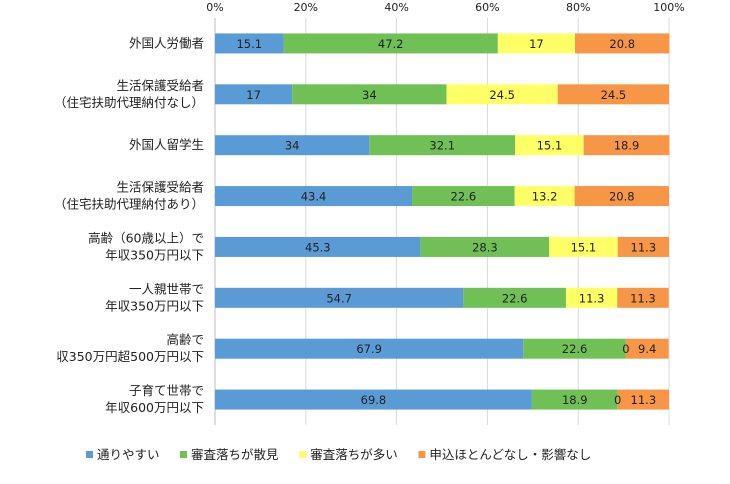 This screenshot has width=730, height=484. I want to click on category-label: （住宅扶助代理納付なし）, so click(129, 102).